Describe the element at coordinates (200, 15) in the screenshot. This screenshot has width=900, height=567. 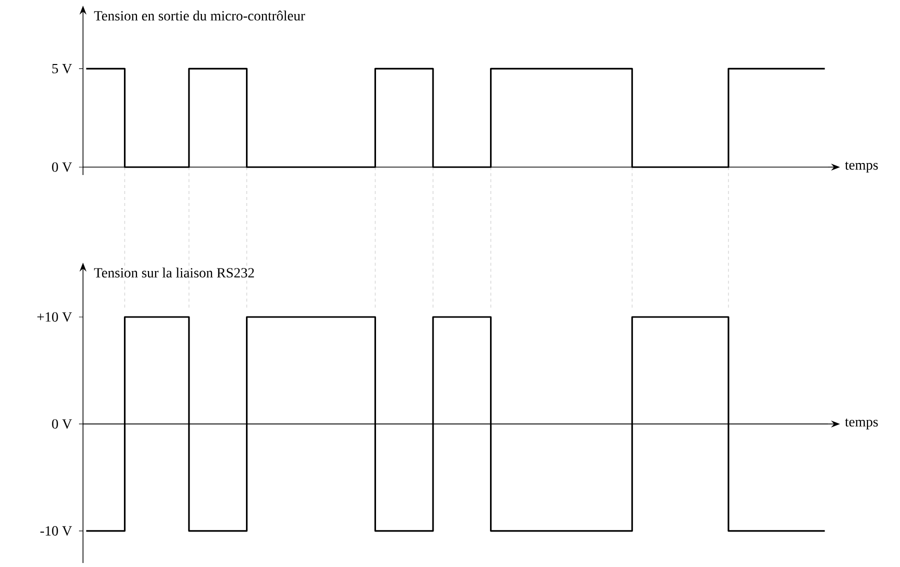
I see `y-axis-title: Tension en sortie du micro-contrôleur` at that location.